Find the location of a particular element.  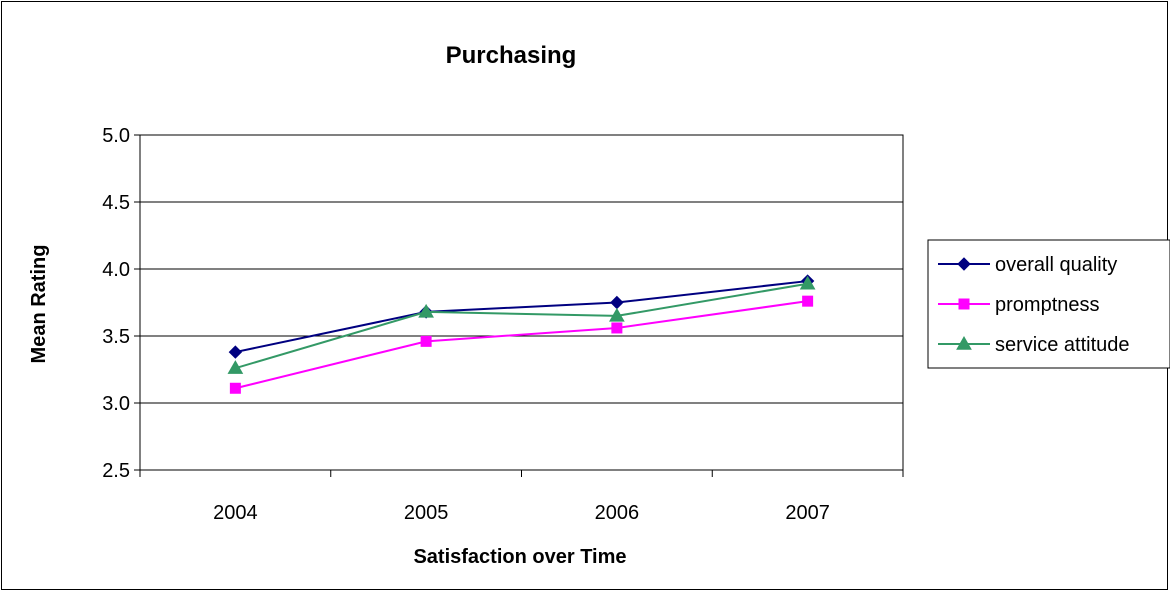

y-tick-label: 3.0 is located at coordinates (116, 404).